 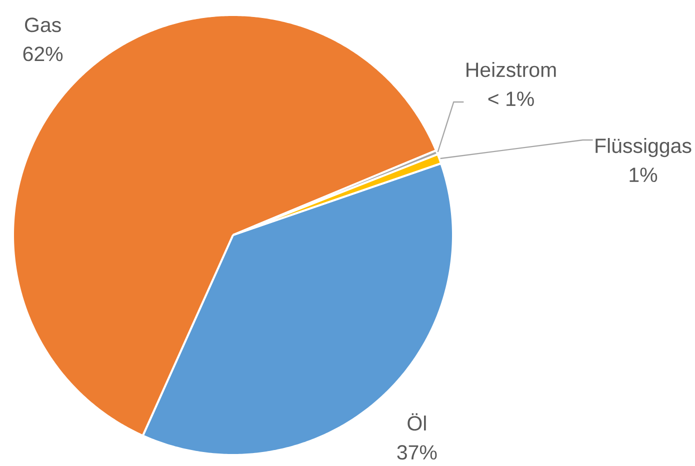 What do you see at coordinates (417, 452) in the screenshot?
I see `data-label: 37%` at bounding box center [417, 452].